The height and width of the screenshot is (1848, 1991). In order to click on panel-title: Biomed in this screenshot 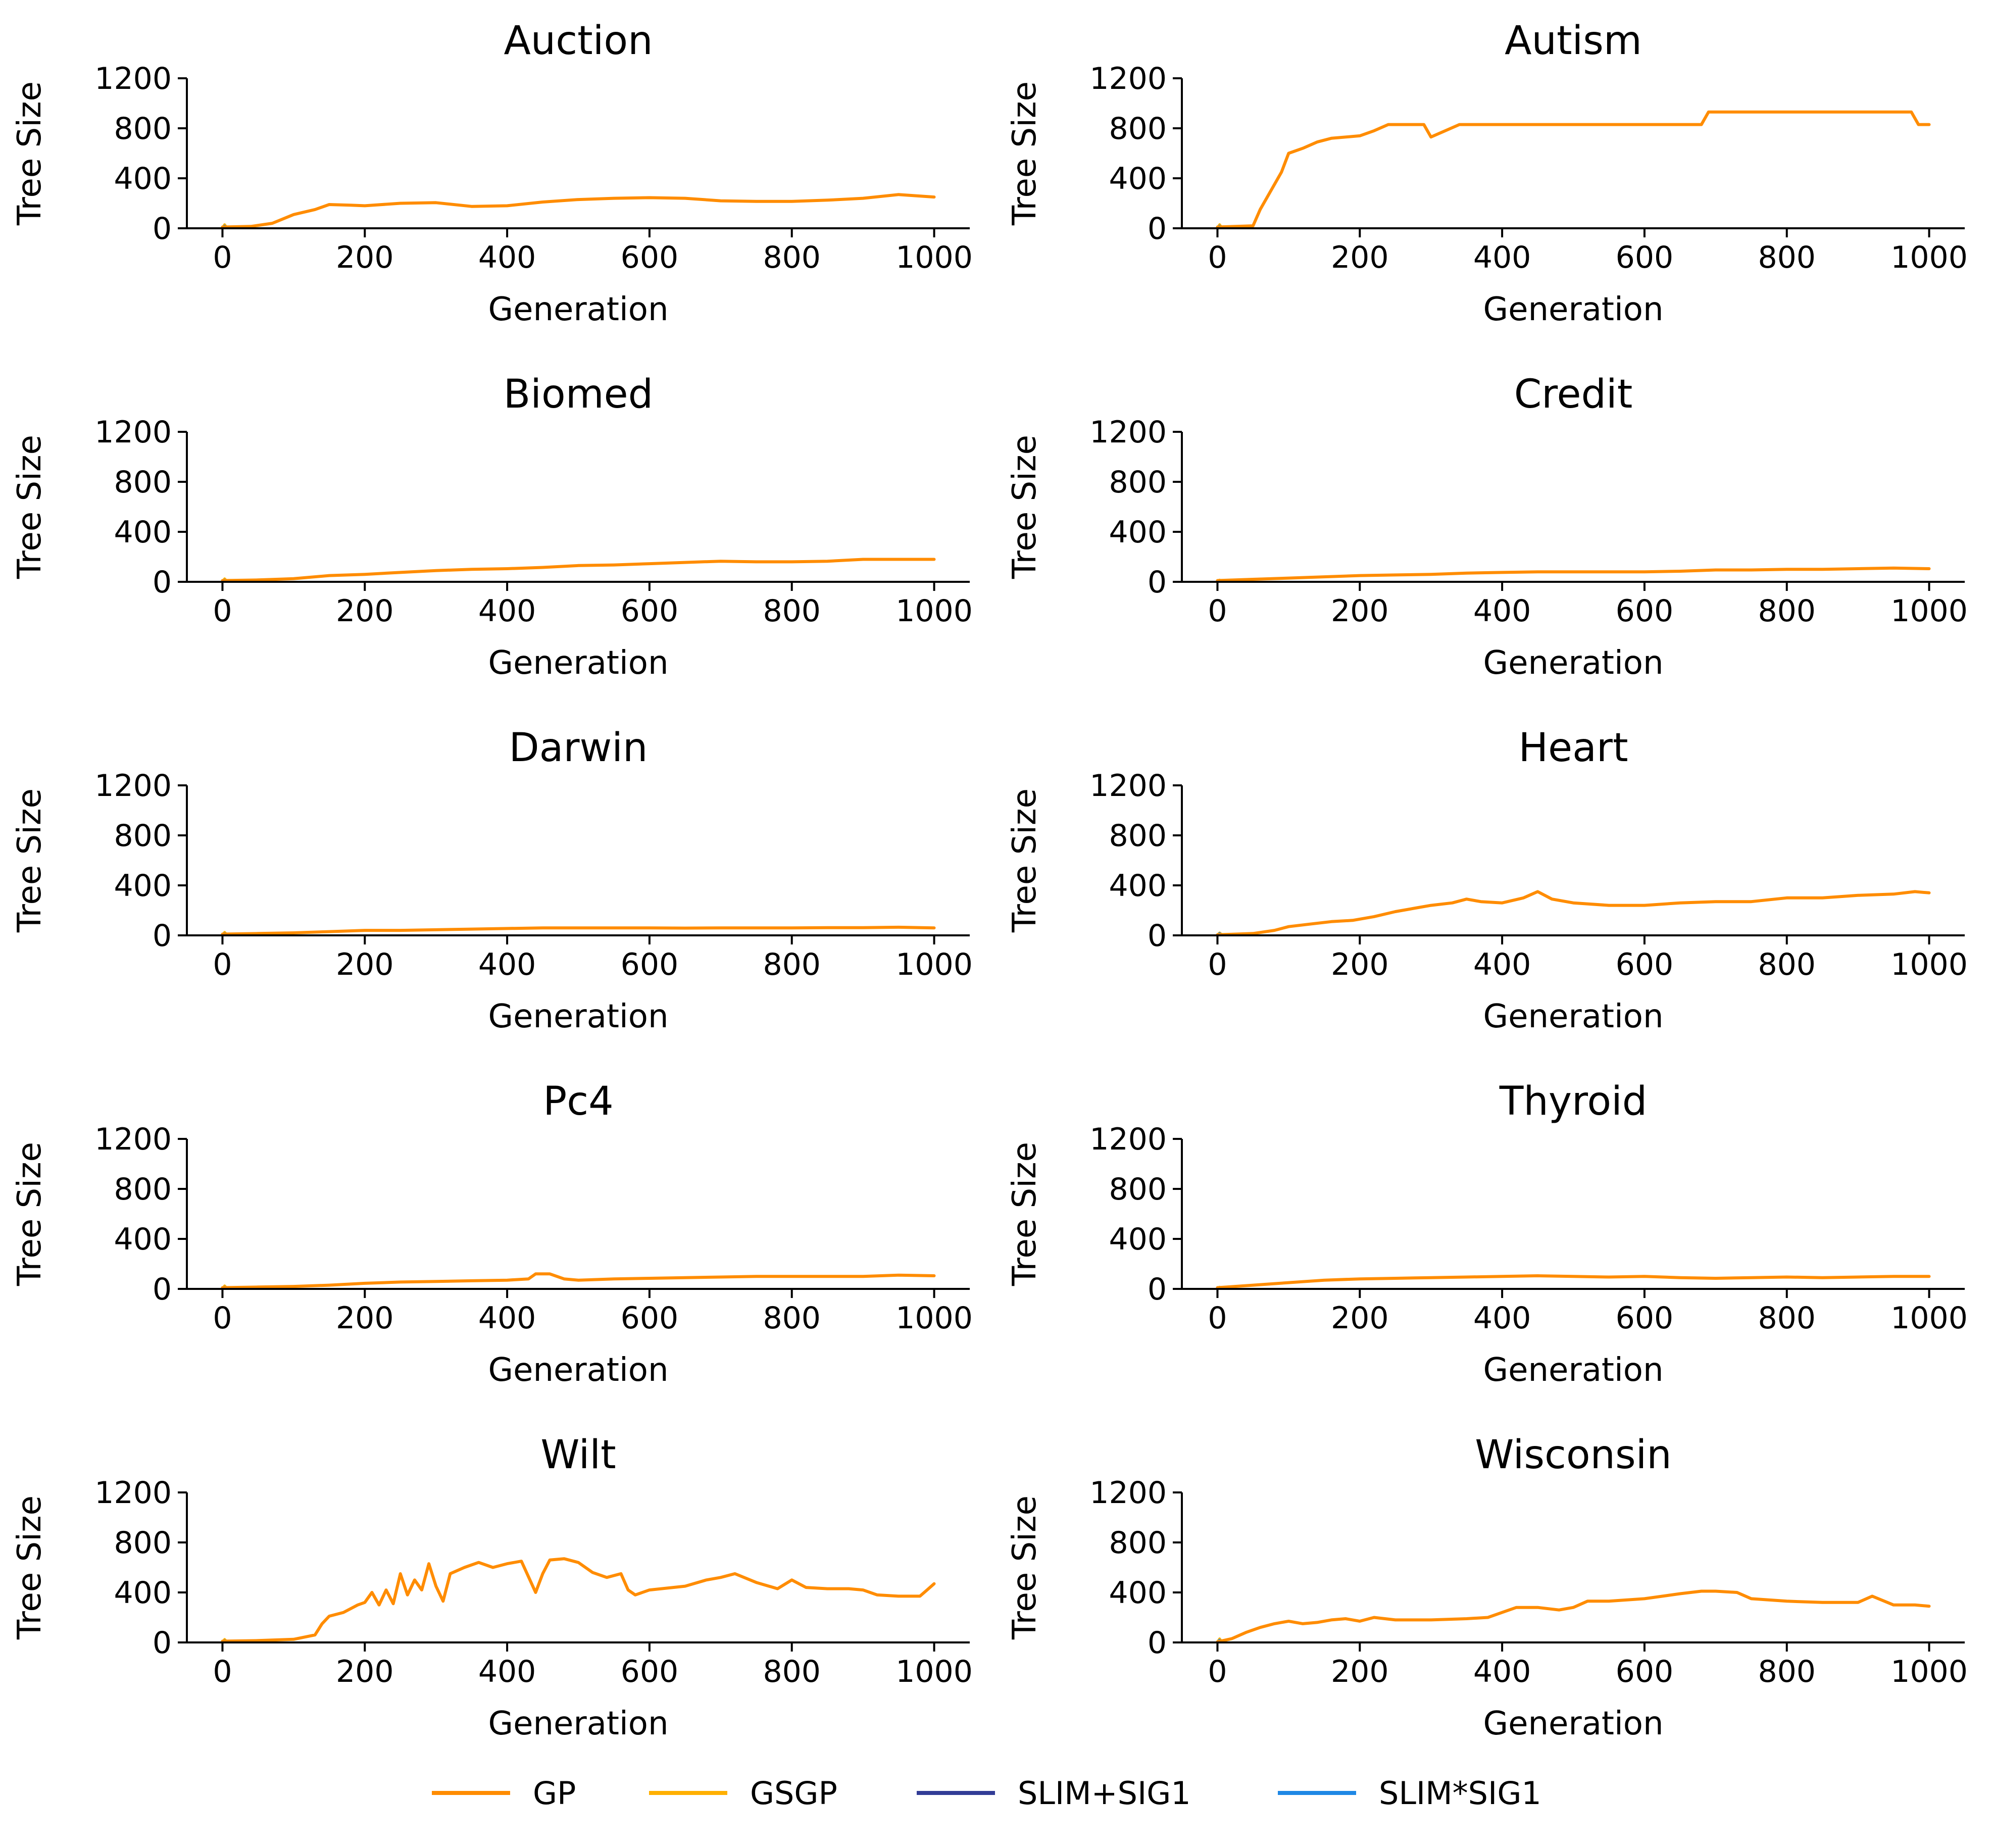, I will do `click(578, 394)`.